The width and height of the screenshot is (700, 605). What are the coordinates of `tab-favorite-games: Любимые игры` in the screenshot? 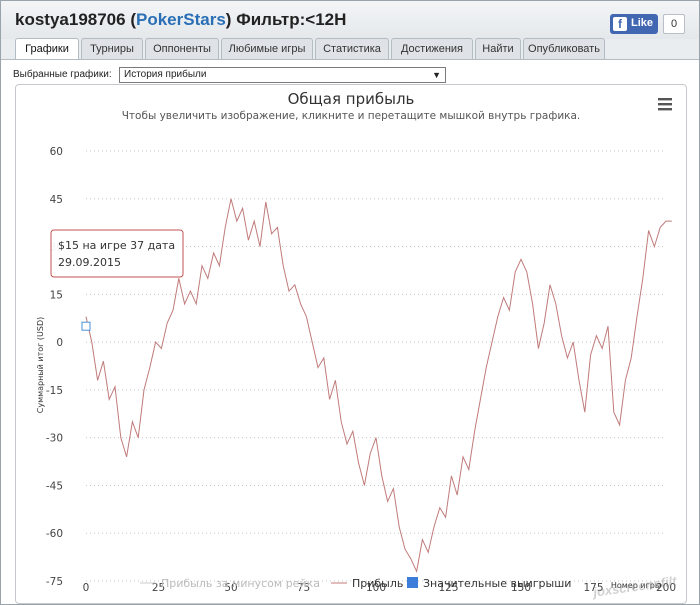 It's located at (267, 48).